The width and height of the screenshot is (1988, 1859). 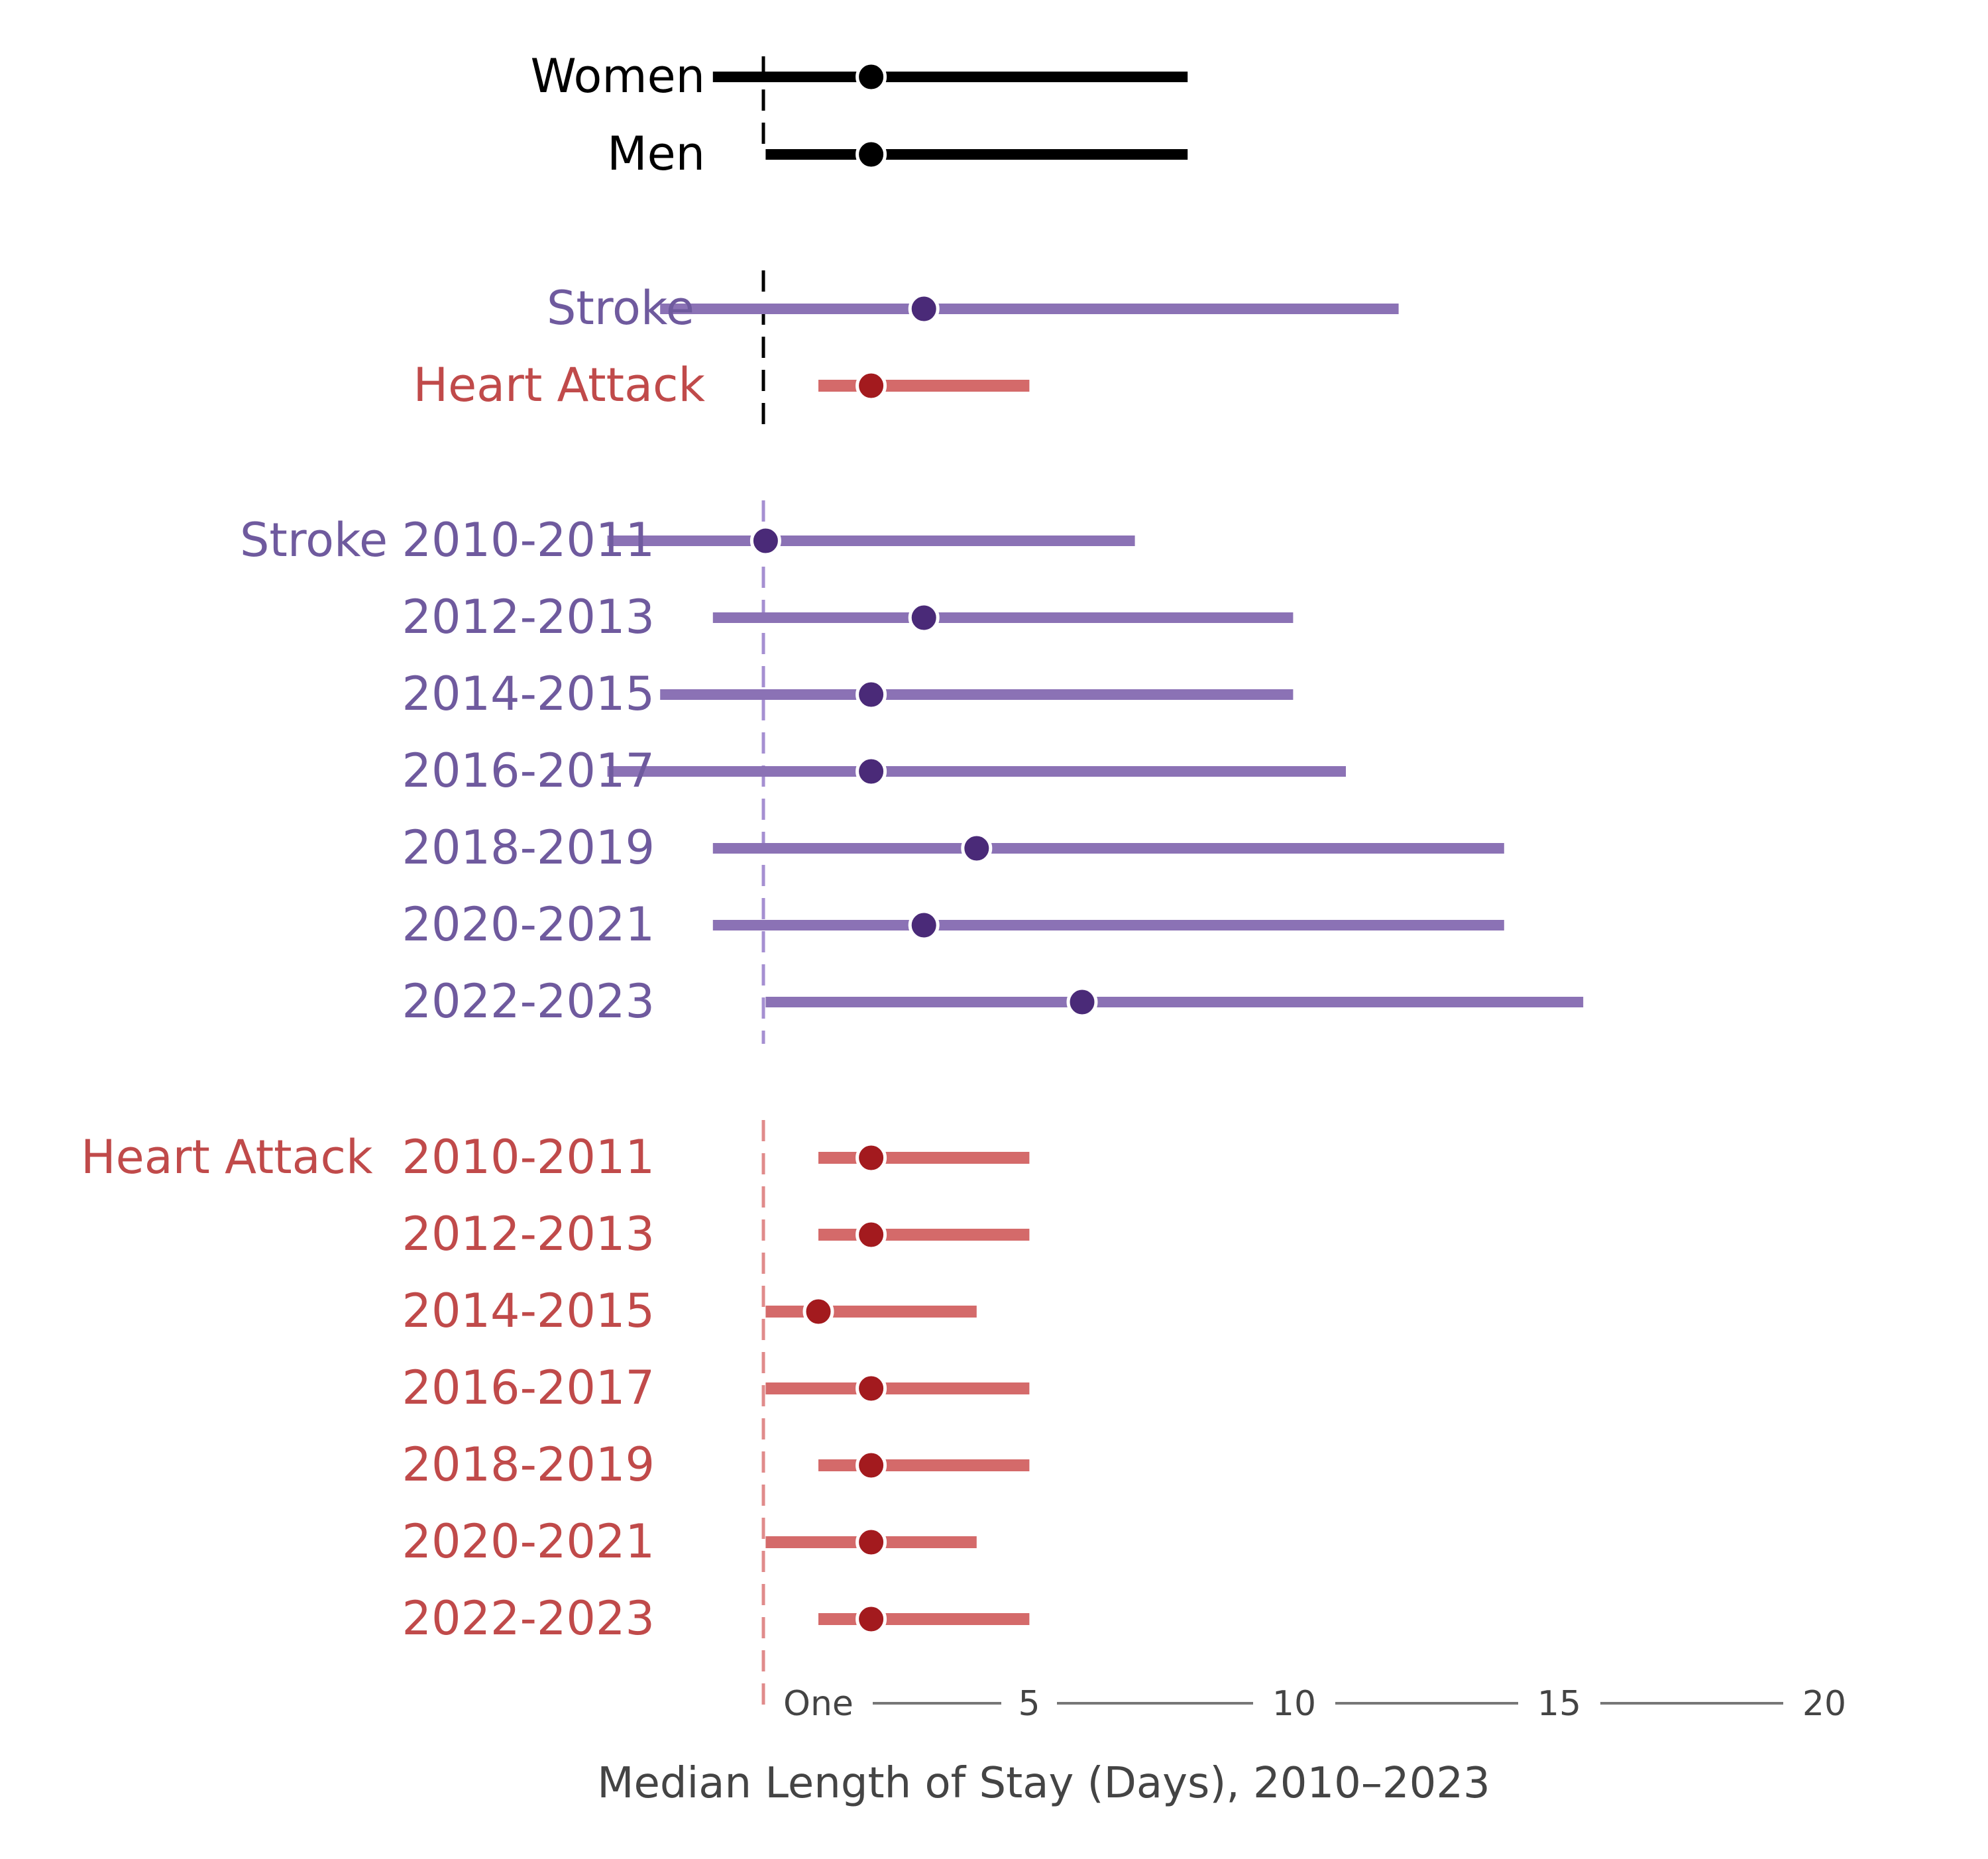 What do you see at coordinates (528, 1157) in the screenshot?
I see `row-label-heart-attack-2010-2011: 2010-2011` at bounding box center [528, 1157].